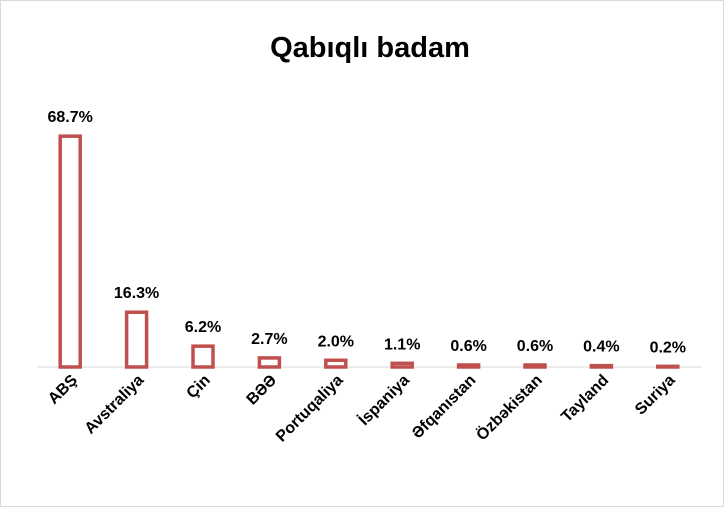 The width and height of the screenshot is (725, 508). What do you see at coordinates (336, 341) in the screenshot?
I see `value-label: 2.0%` at bounding box center [336, 341].